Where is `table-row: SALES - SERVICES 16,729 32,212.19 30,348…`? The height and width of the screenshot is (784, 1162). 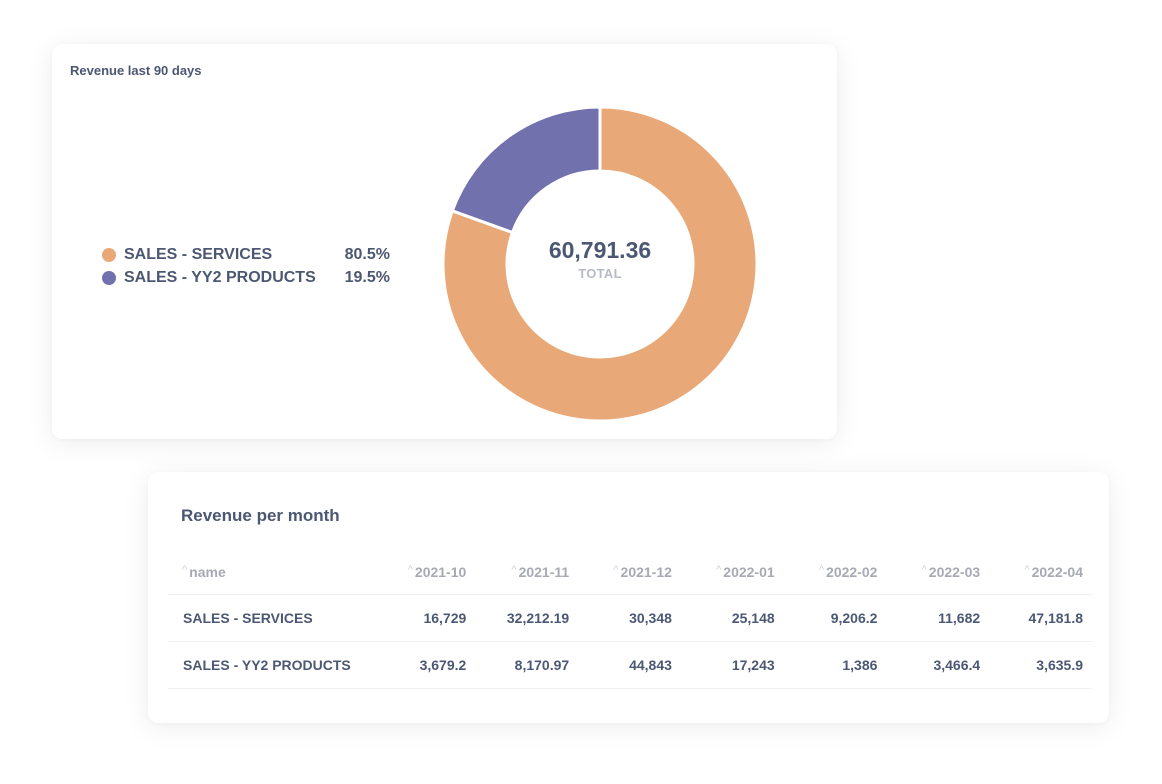 table-row: SALES - SERVICES 16,729 32,212.19 30,348… is located at coordinates (630, 618).